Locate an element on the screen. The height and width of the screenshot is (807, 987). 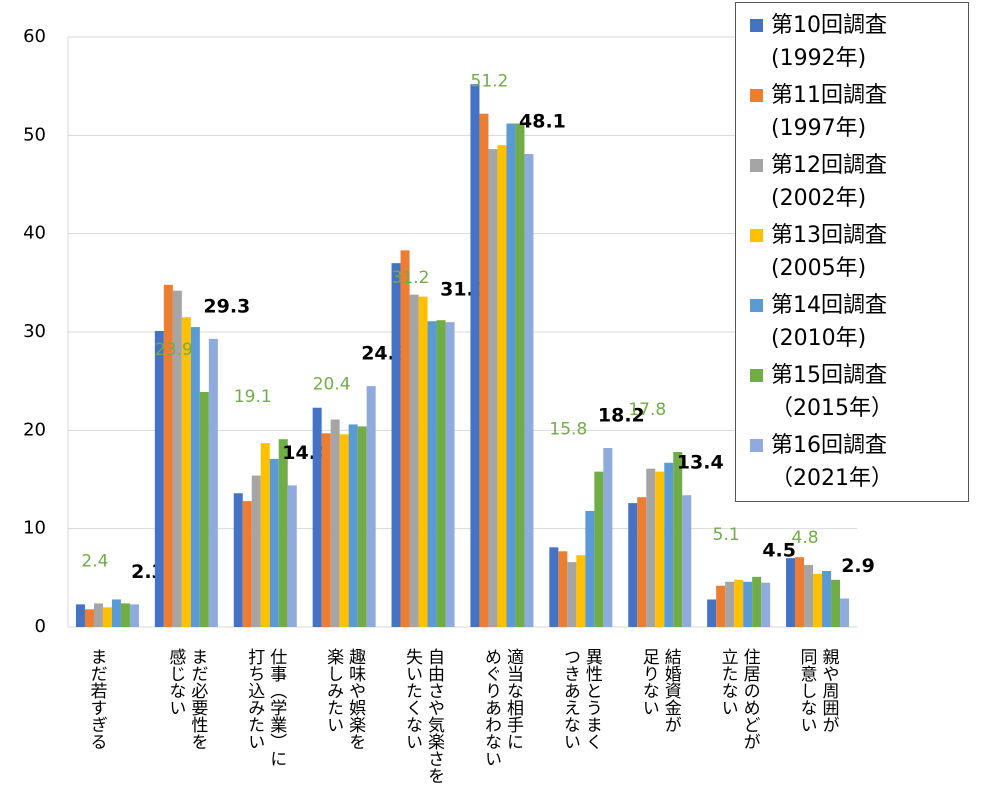
x-tick-label: 親や周囲が 同意しない is located at coordinates (817, 690).